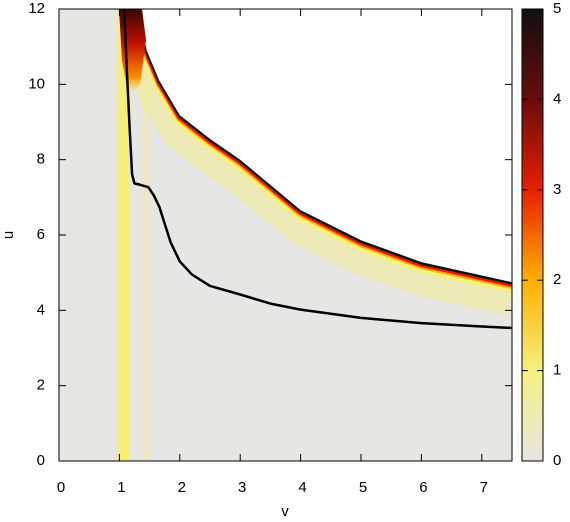 The width and height of the screenshot is (570, 522). Describe the element at coordinates (41, 460) in the screenshot. I see `y-tick-label: 0` at that location.